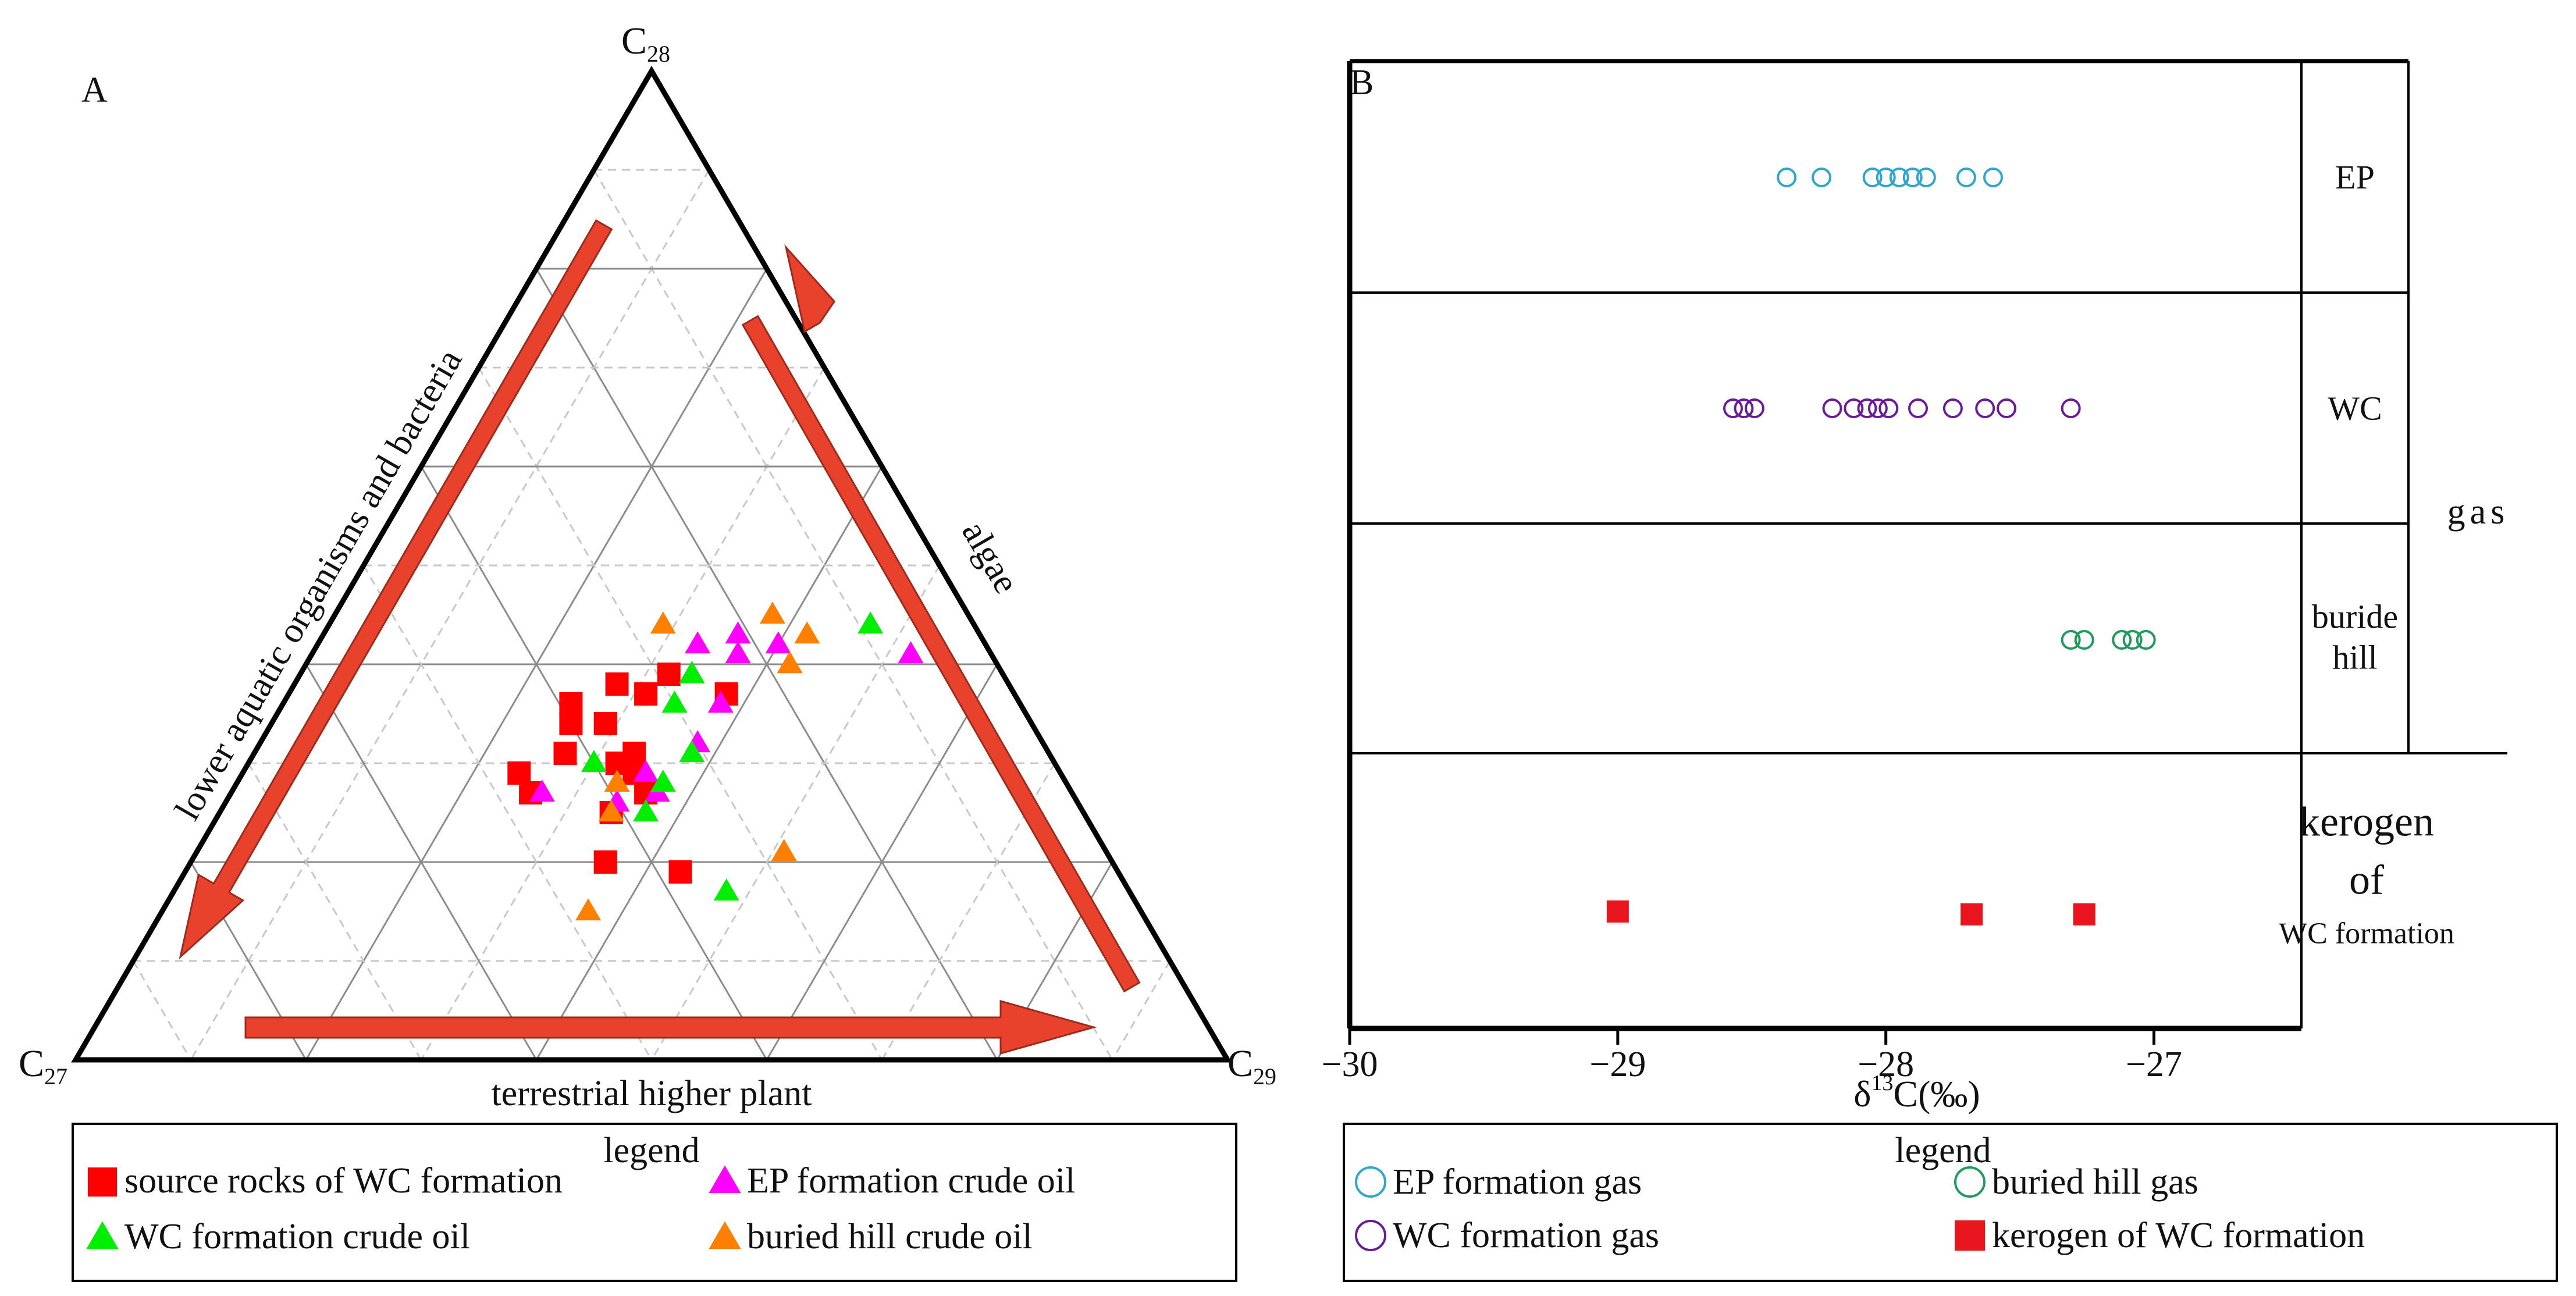 Image resolution: width=2576 pixels, height=1296 pixels. Describe the element at coordinates (1251, 1066) in the screenshot. I see `vertex-label-right: C29` at that location.